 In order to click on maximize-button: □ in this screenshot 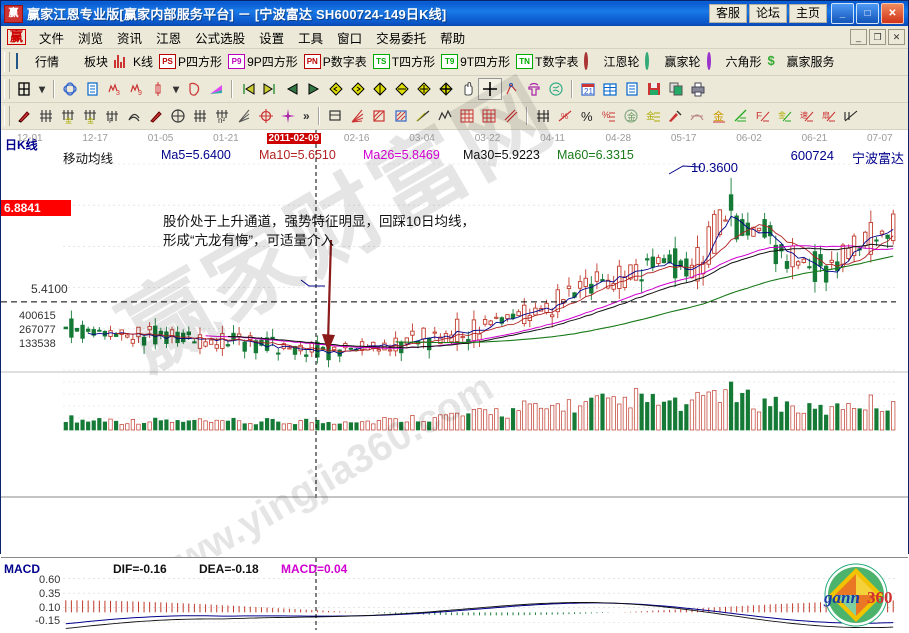, I will do `click(867, 13)`.